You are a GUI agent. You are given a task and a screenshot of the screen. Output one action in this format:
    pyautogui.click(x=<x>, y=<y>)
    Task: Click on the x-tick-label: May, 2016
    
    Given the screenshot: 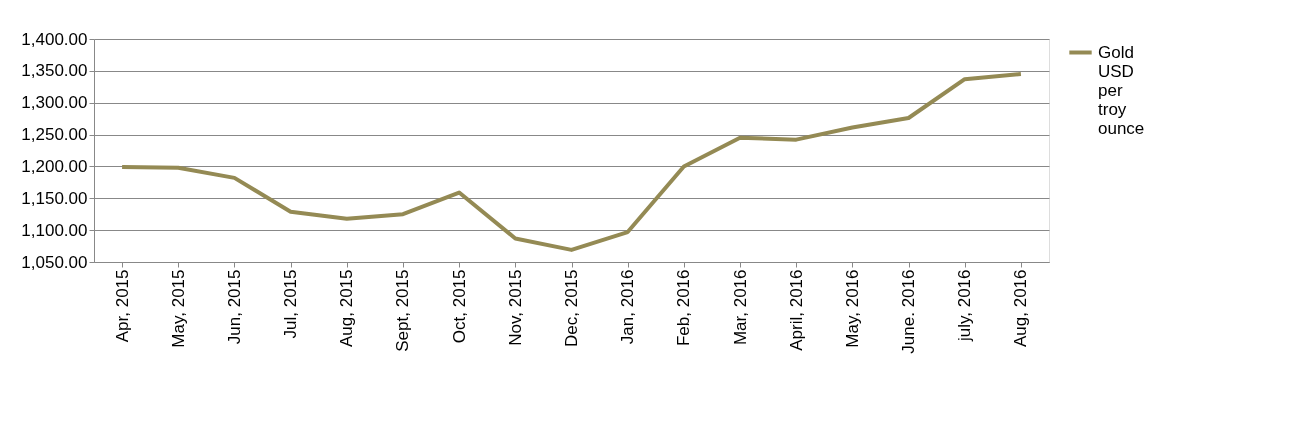 What is the action you would take?
    pyautogui.click(x=852, y=308)
    